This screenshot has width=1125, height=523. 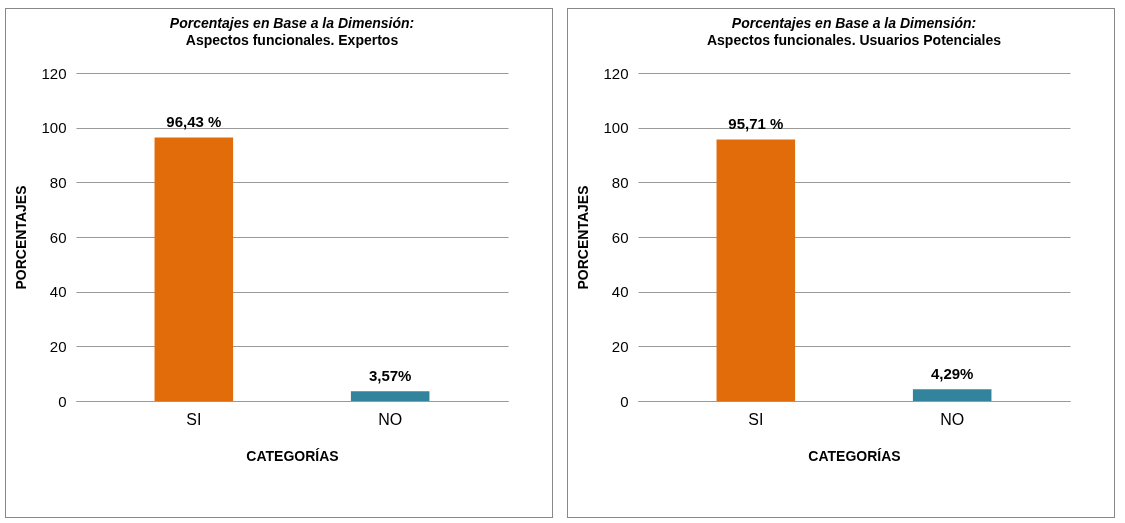 I want to click on chart-subtitle: Aspectos funcionales. Expertos, so click(x=292, y=40).